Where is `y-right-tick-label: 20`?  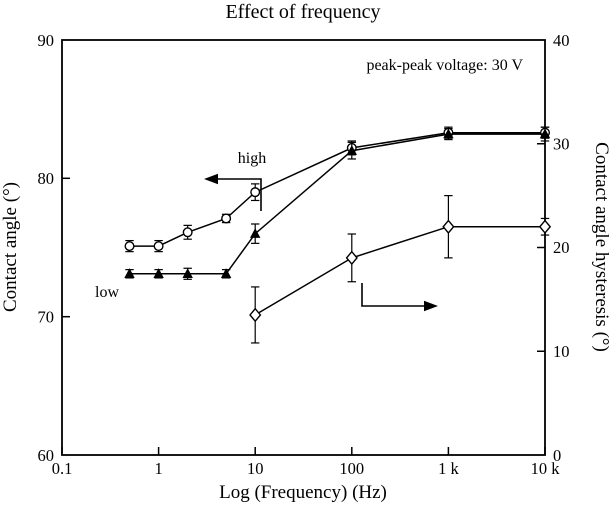 y-right-tick-label: 20 is located at coordinates (561, 247).